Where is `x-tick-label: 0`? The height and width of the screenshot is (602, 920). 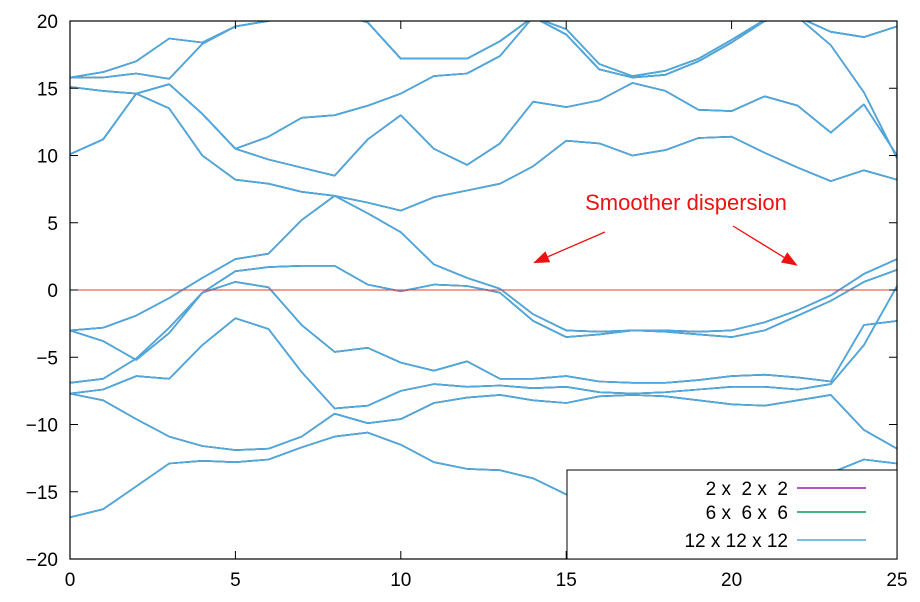 x-tick-label: 0 is located at coordinates (70, 580).